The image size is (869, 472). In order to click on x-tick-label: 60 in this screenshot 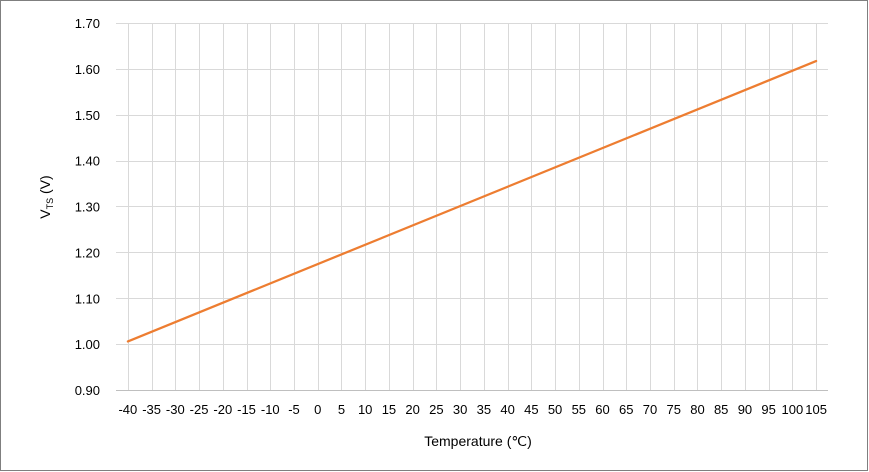, I will do `click(602, 409)`.